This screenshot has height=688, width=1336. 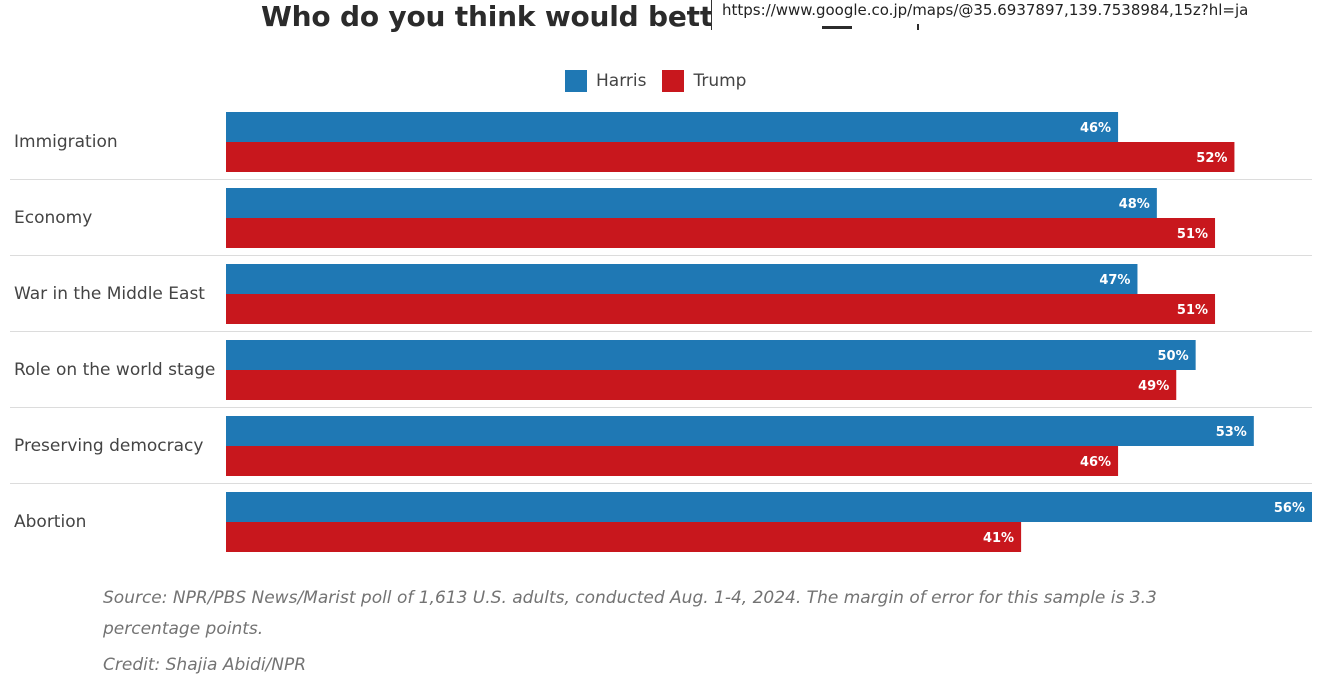 I want to click on bar-harris-preserving-democracy, so click(x=740, y=431).